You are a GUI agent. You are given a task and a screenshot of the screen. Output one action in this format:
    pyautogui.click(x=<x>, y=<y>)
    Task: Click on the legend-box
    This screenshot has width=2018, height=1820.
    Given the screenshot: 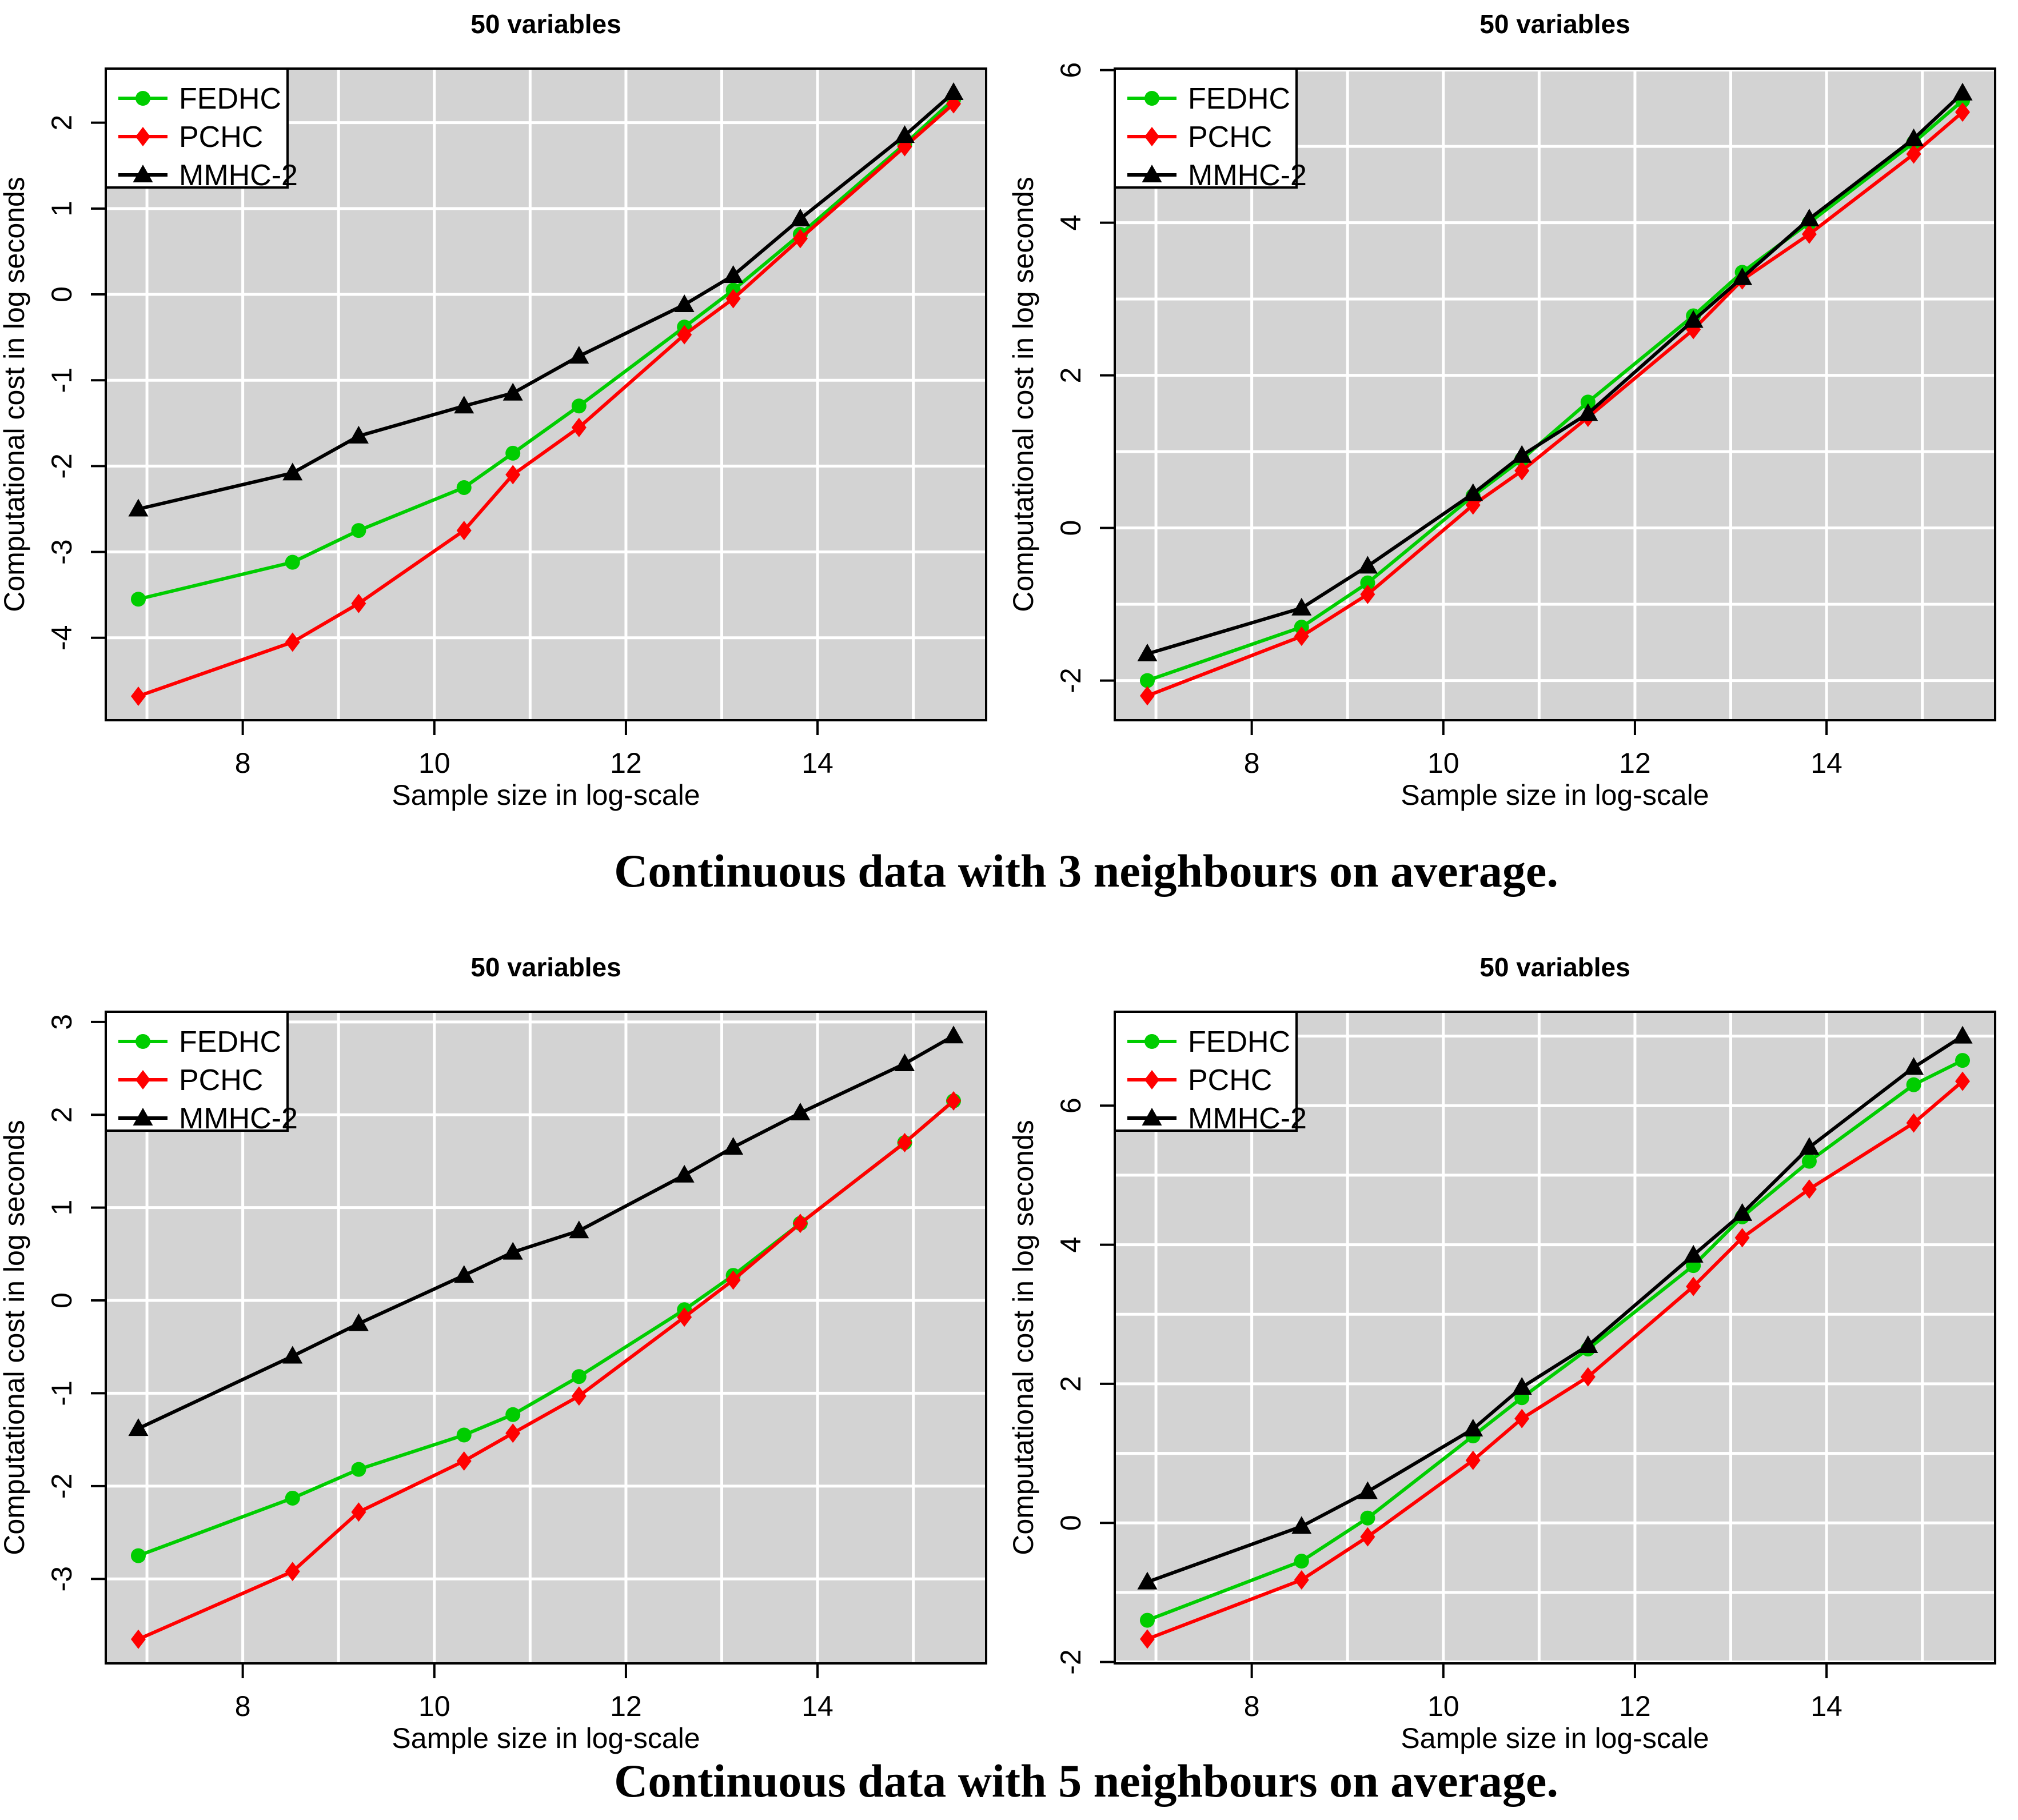 What is the action you would take?
    pyautogui.click(x=197, y=128)
    